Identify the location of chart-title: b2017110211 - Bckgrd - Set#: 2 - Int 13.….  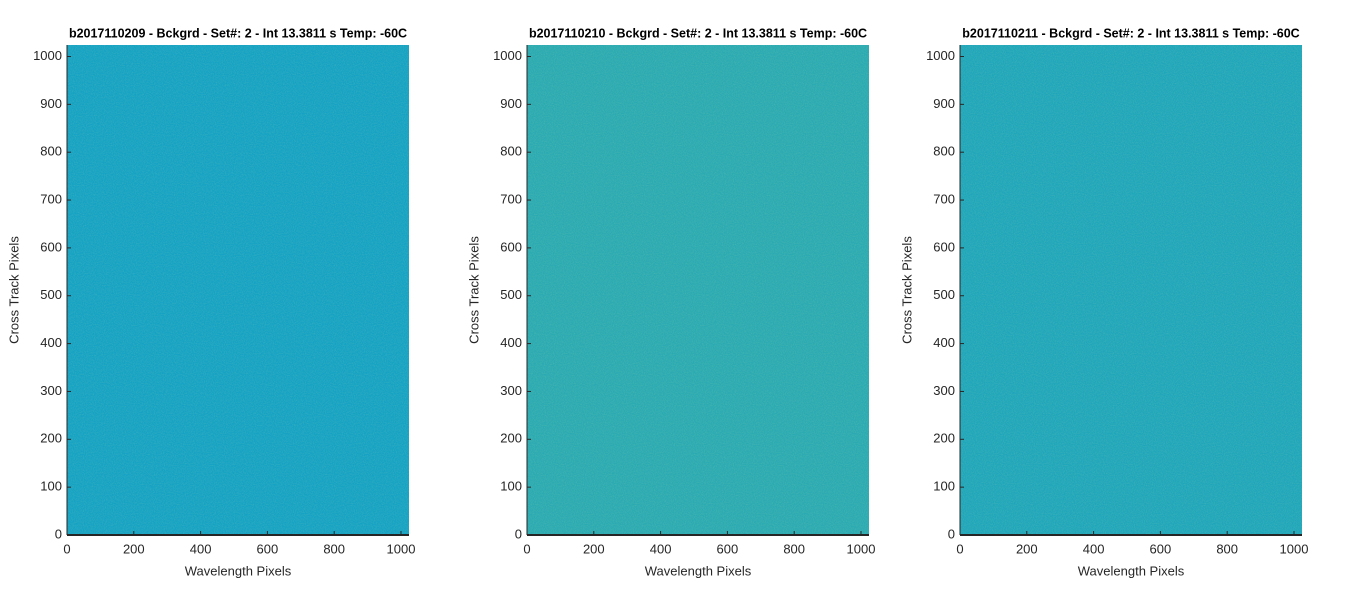
(1130, 33).